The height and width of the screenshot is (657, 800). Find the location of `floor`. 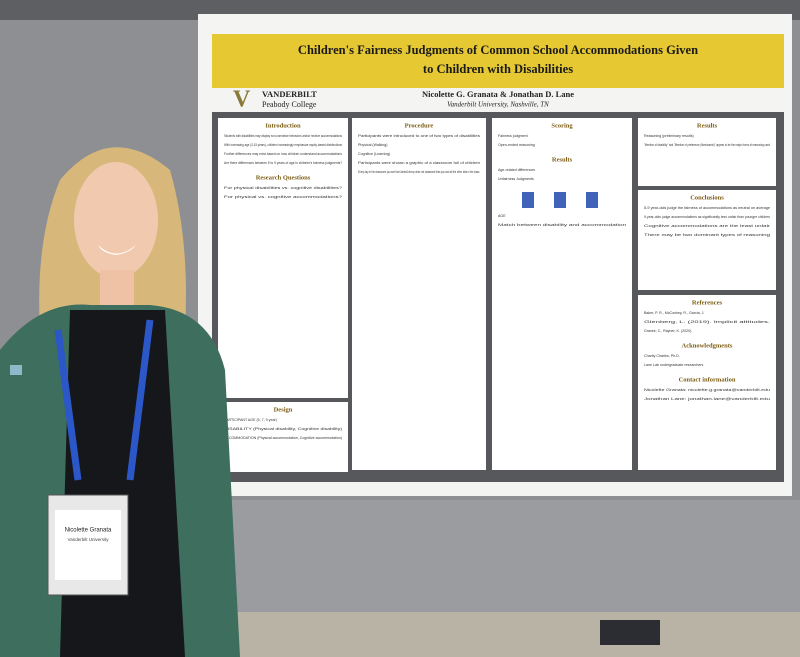

floor is located at coordinates (515, 634).